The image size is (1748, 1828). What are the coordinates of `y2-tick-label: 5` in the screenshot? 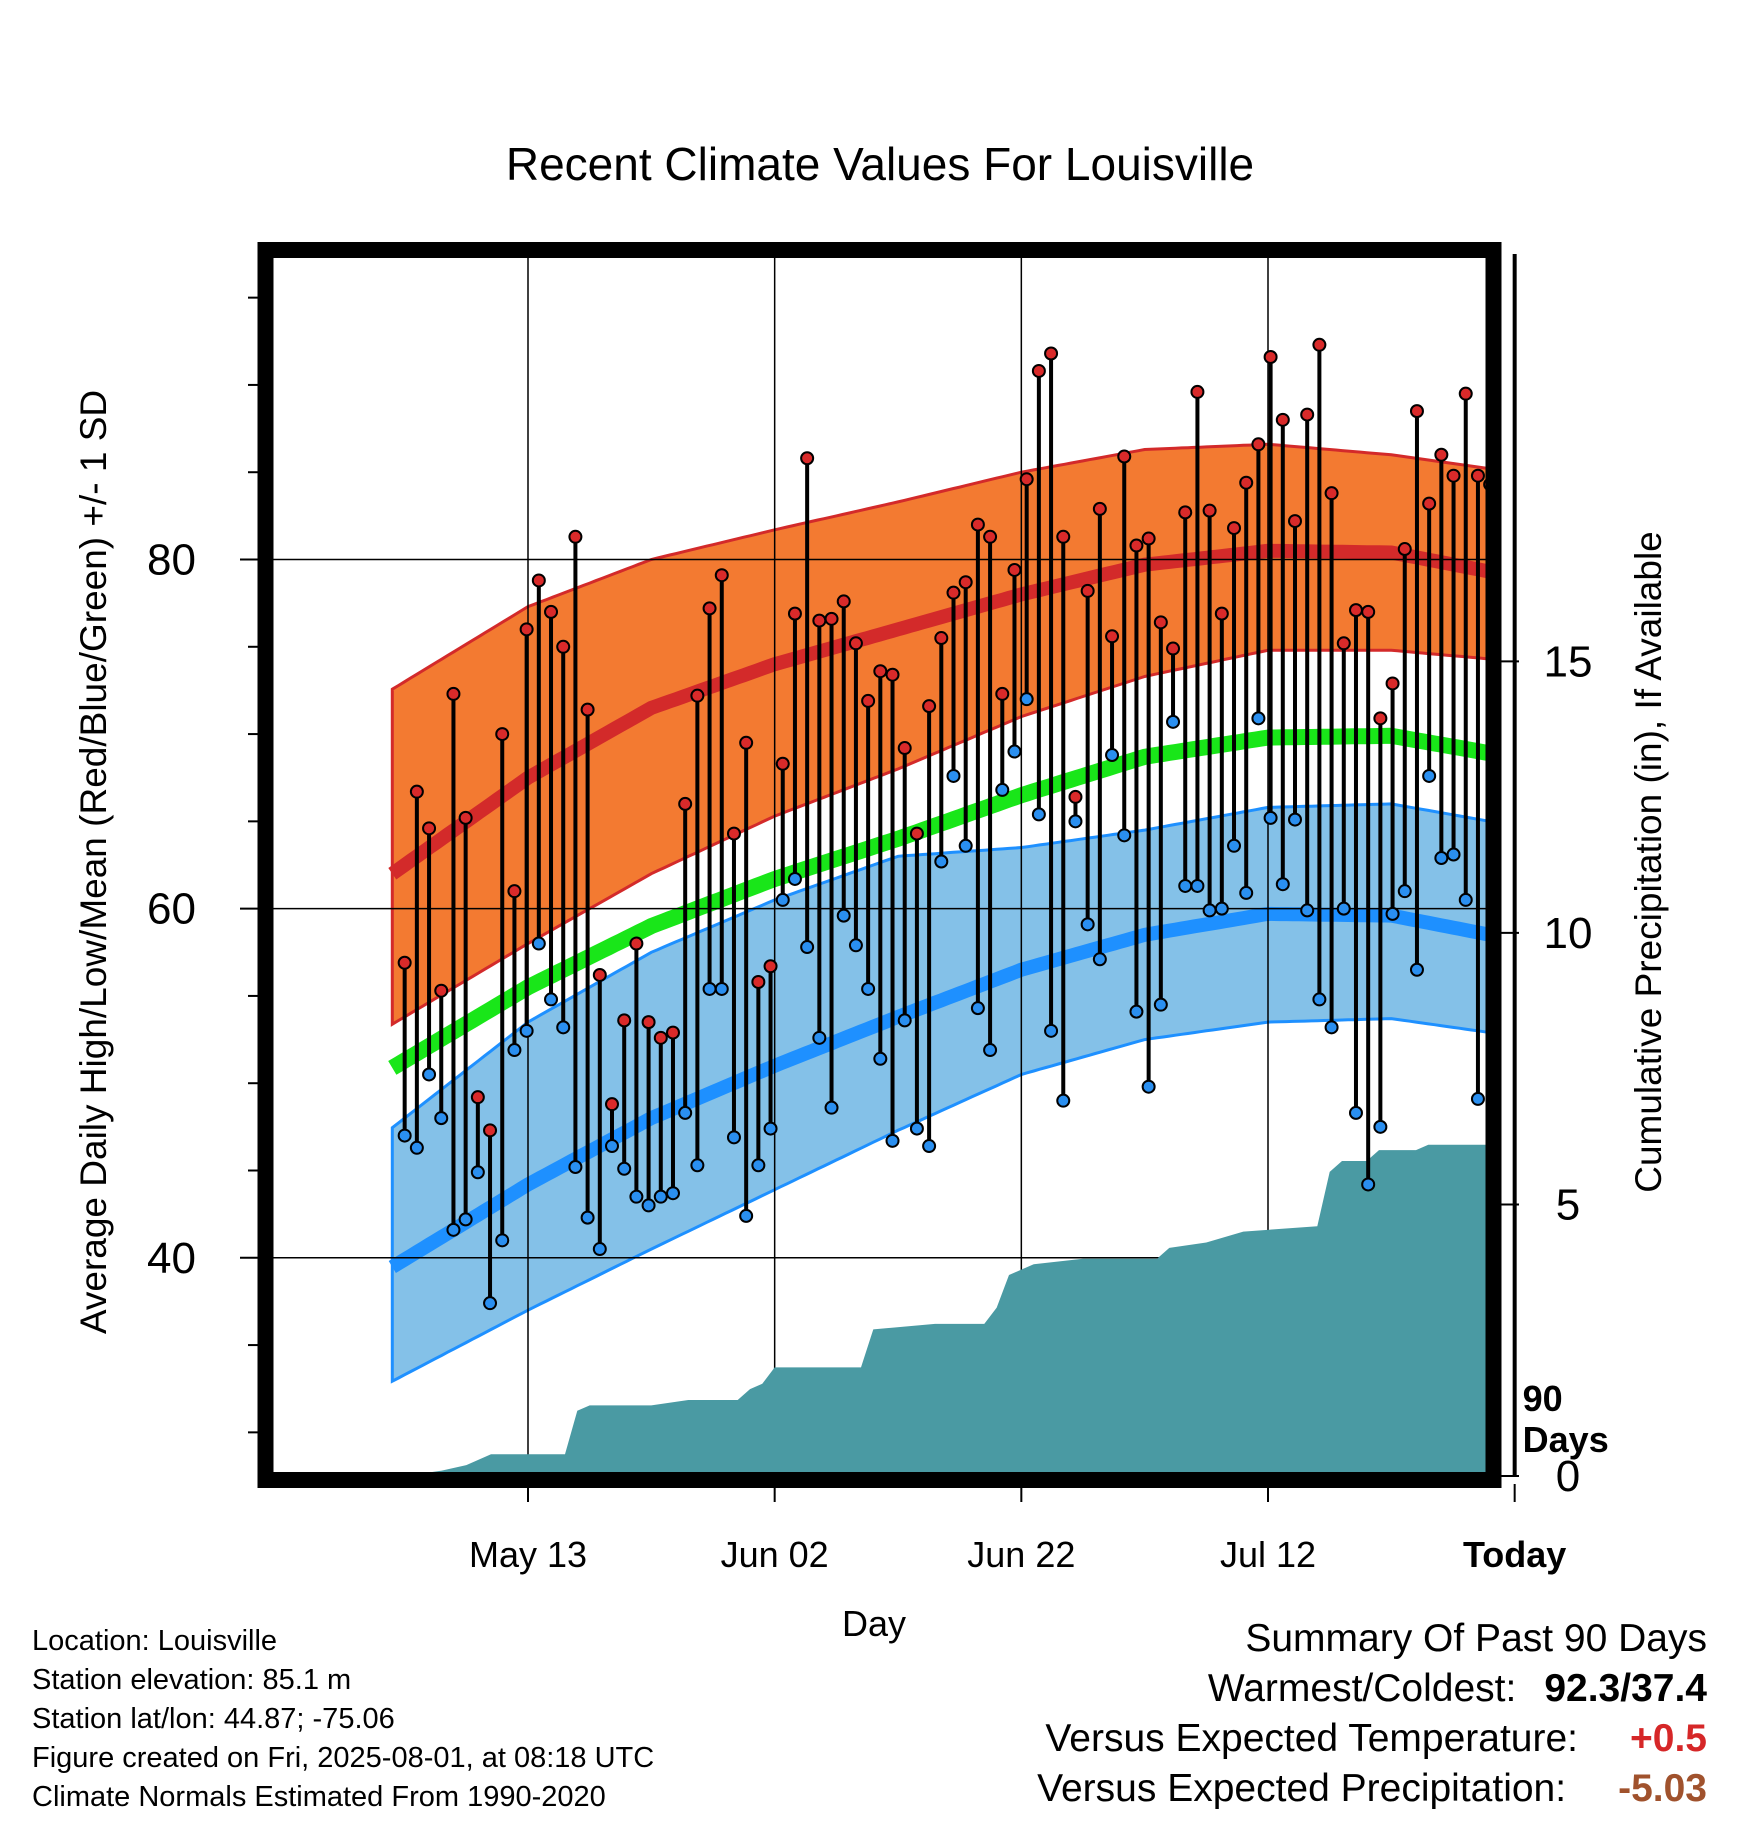 It's located at (1568, 1204).